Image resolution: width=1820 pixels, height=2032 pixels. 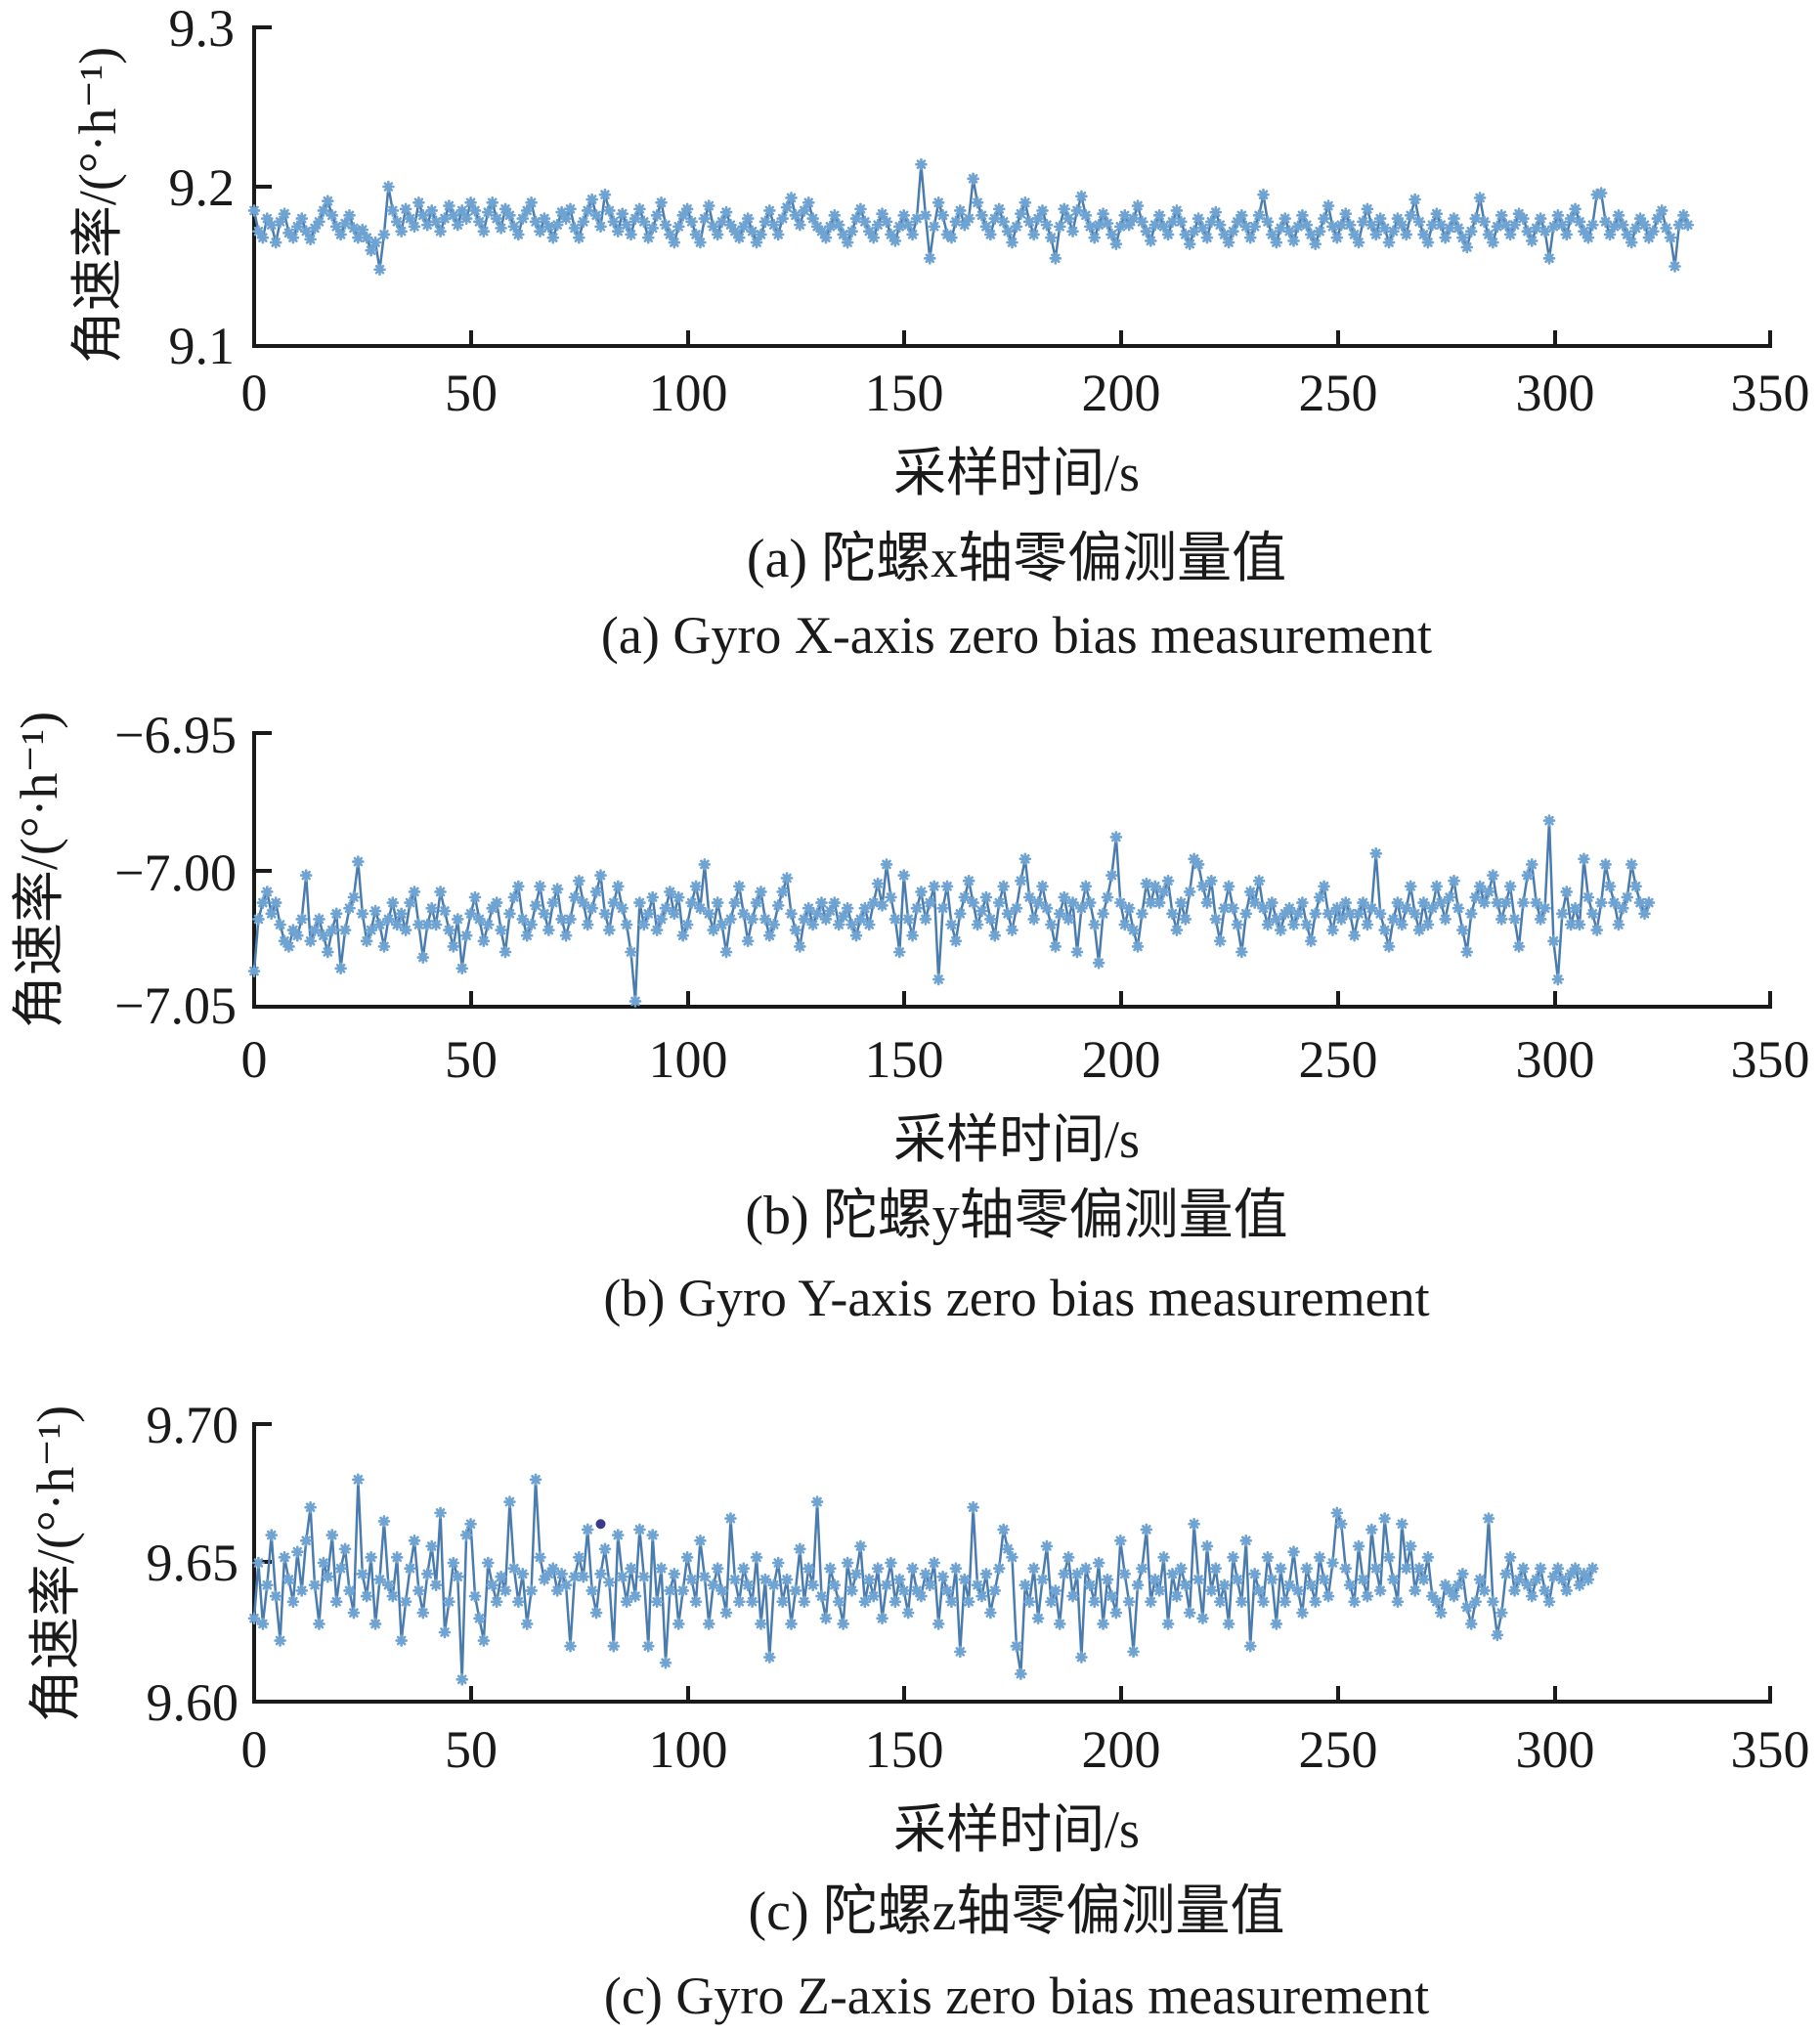 I want to click on panel-b-ytick-label: −7.05, so click(x=175, y=1005).